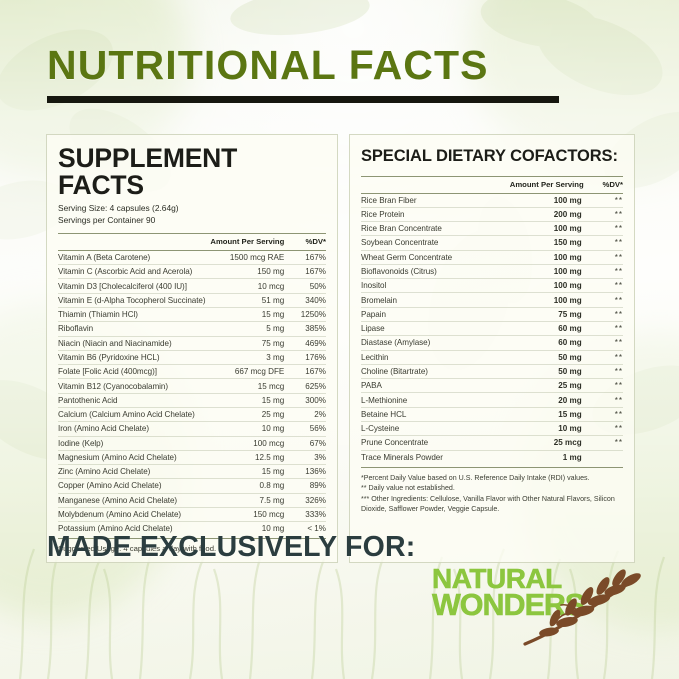 This screenshot has height=679, width=679. I want to click on row-ingredient-name: Trace Minerals Powder, so click(402, 457).